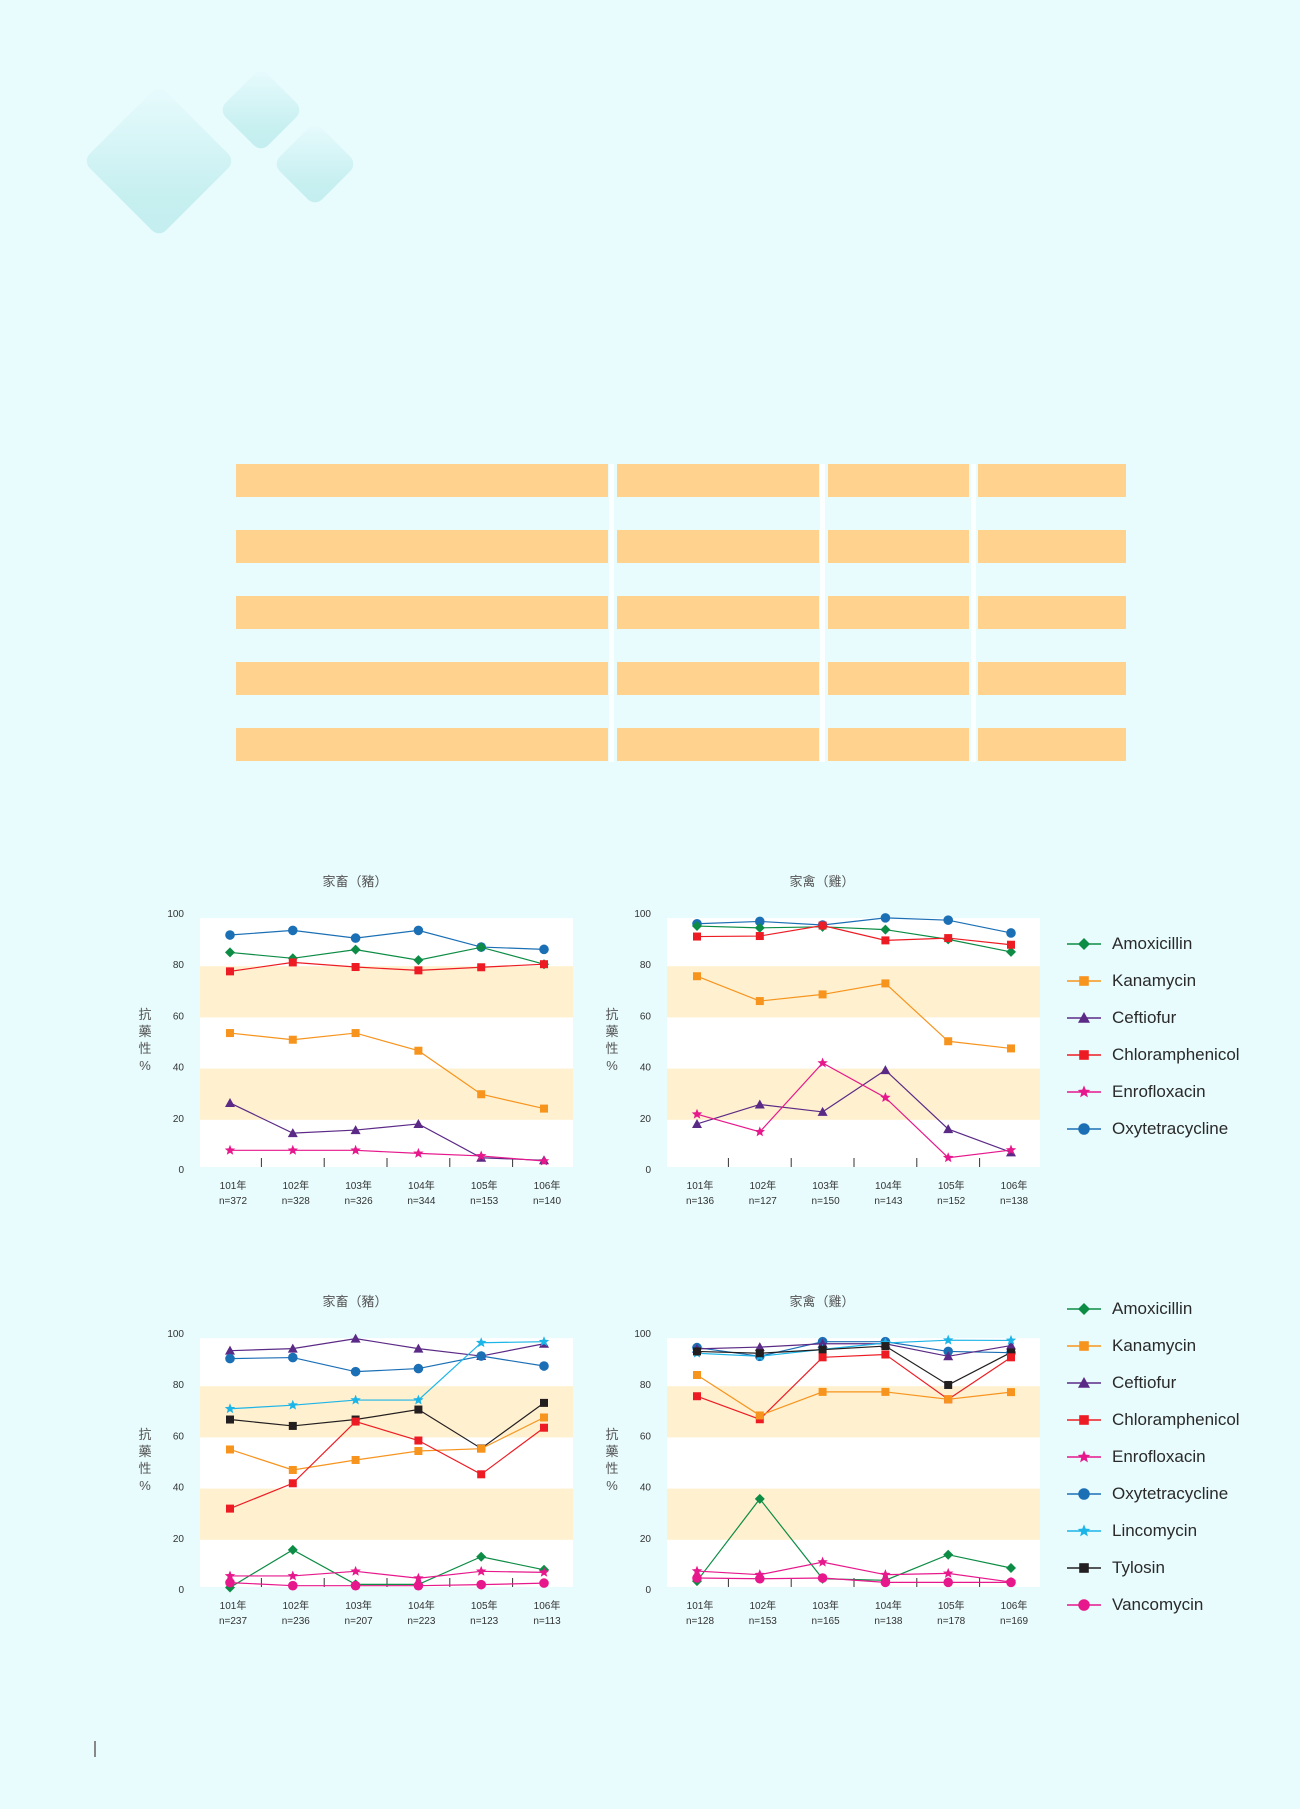  Describe the element at coordinates (387, 1584) in the screenshot. I see `series-line-vancomycin` at that location.